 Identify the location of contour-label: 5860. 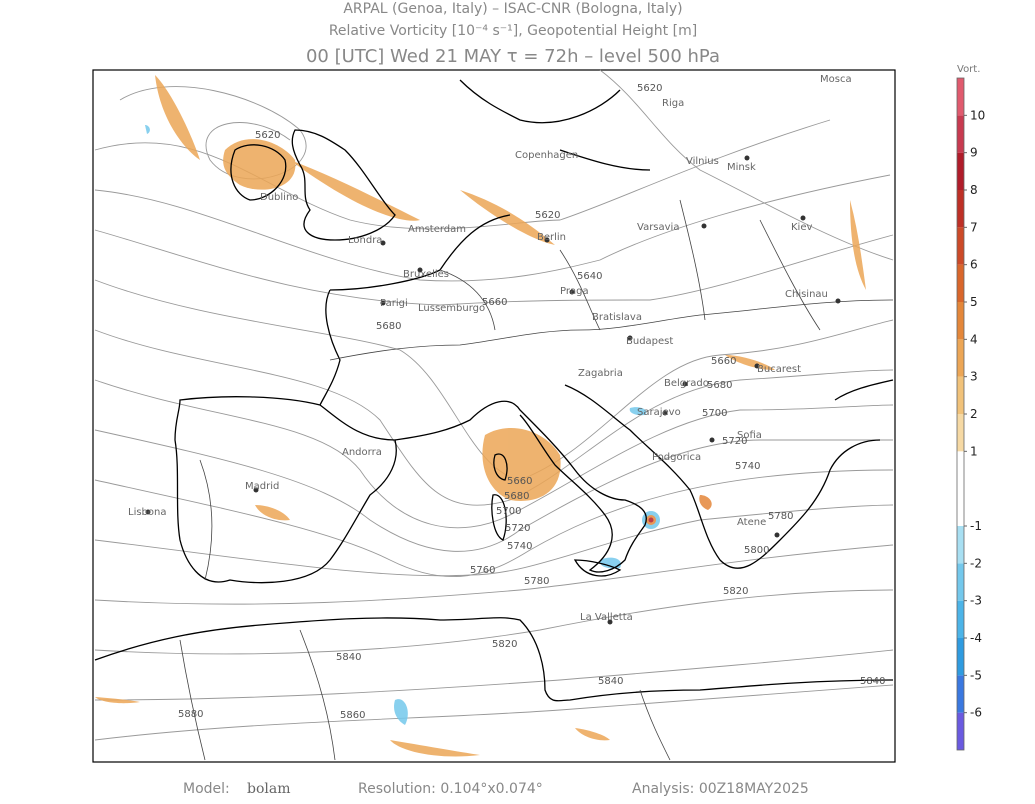
(352, 715).